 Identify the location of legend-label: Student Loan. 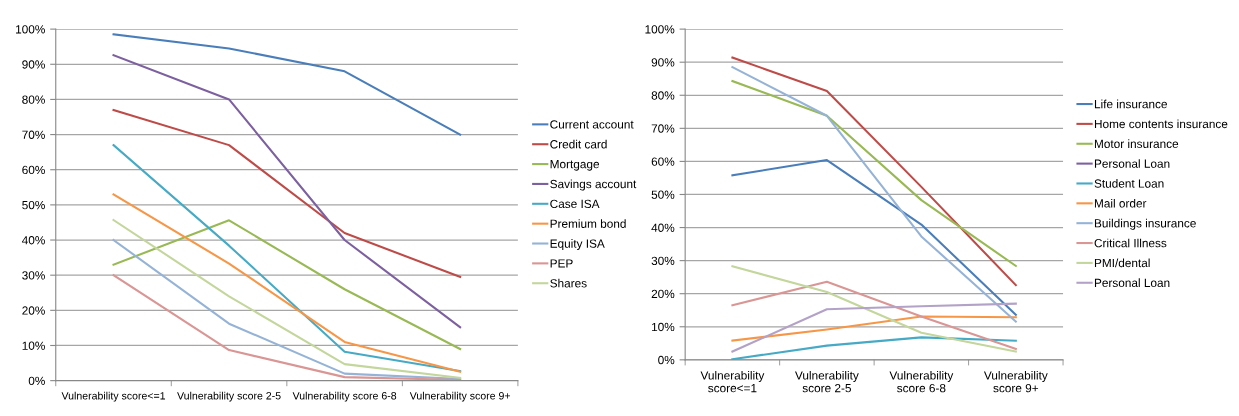
(1129, 183).